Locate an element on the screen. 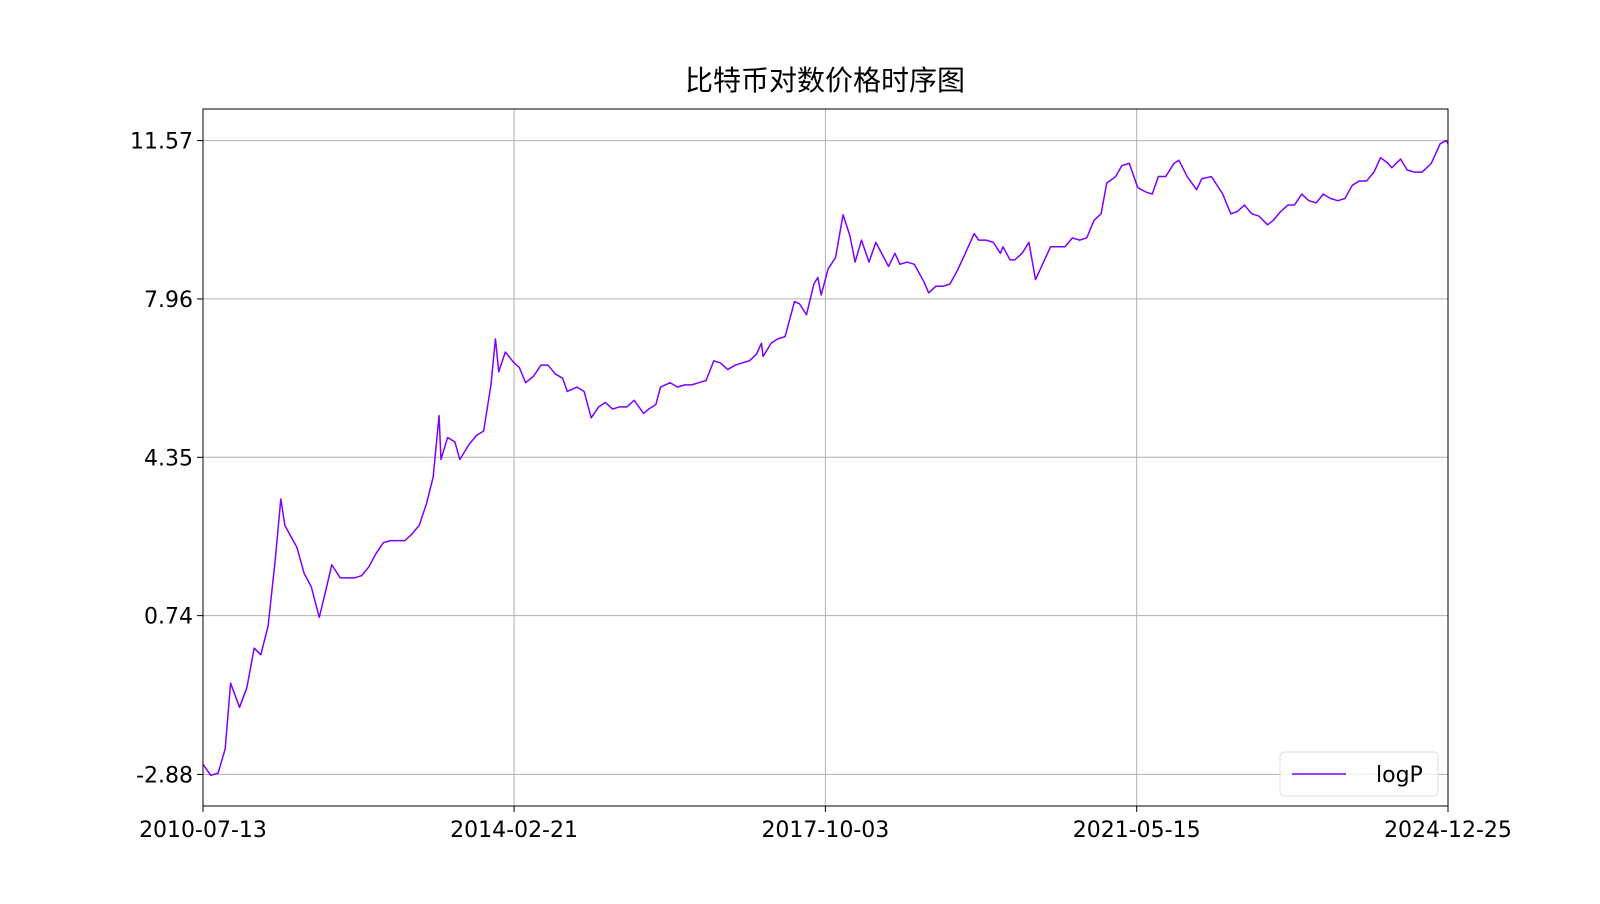 The image size is (1600, 904). x-tick-label: 2024-12-25 is located at coordinates (1448, 830).